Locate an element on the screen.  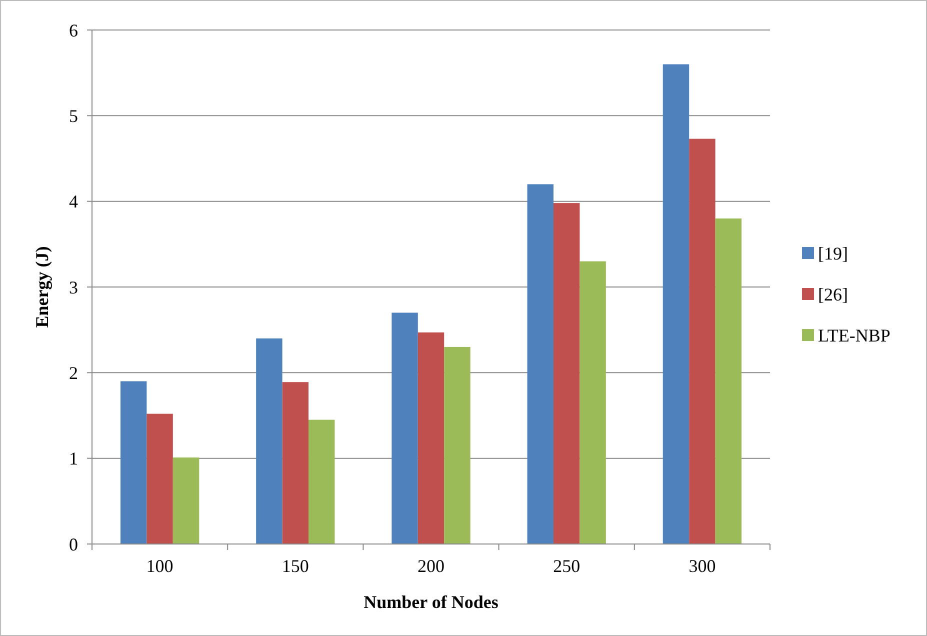
y-tick-label: 3 is located at coordinates (73, 287).